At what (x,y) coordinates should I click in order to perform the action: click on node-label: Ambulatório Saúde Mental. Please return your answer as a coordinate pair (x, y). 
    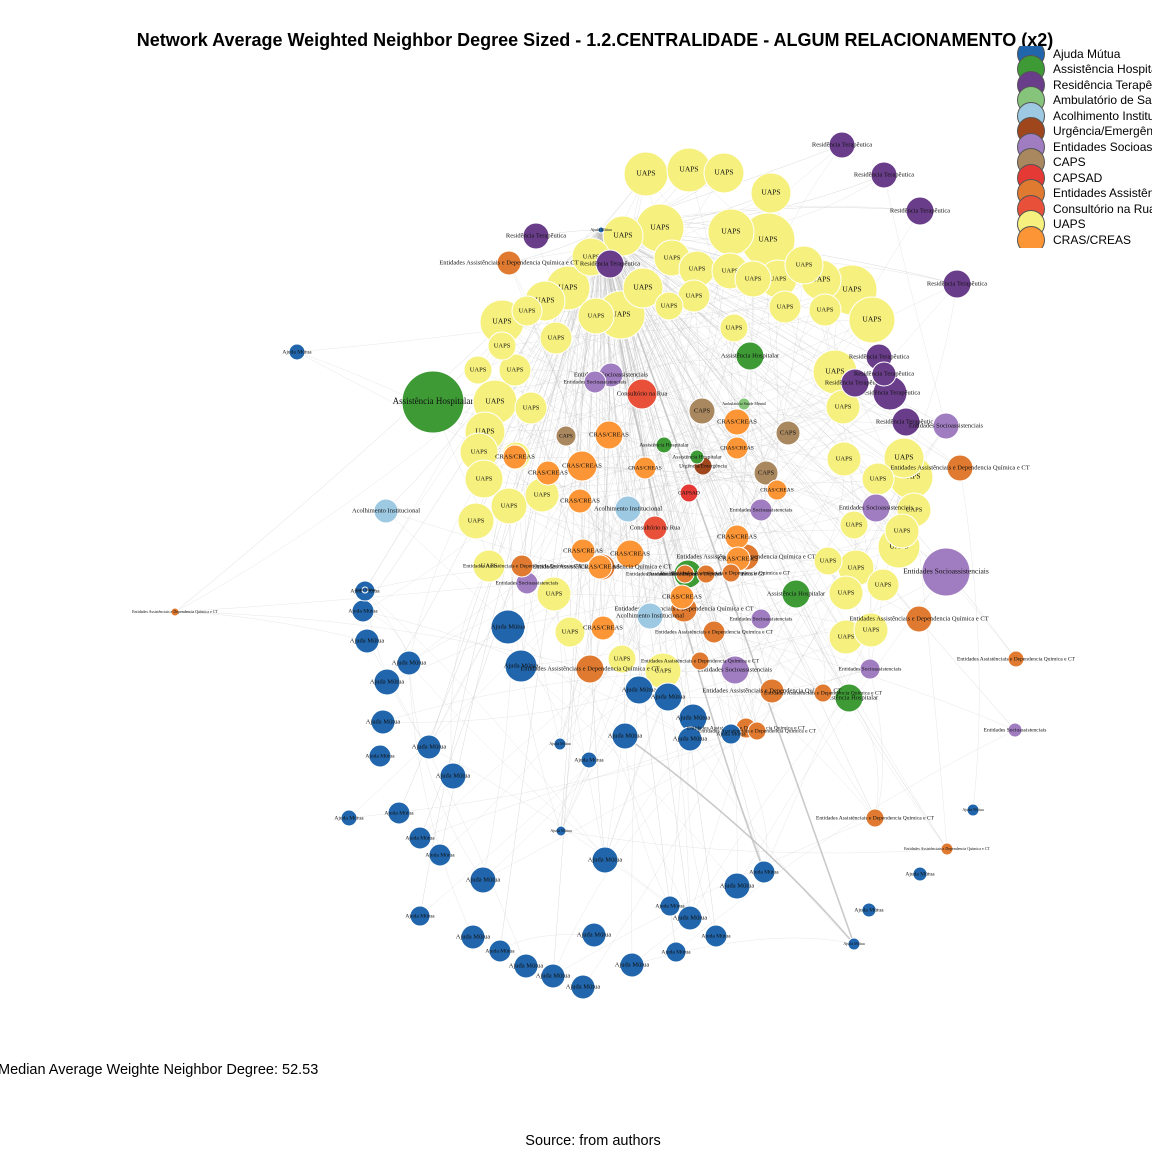
    Looking at the image, I should click on (744, 403).